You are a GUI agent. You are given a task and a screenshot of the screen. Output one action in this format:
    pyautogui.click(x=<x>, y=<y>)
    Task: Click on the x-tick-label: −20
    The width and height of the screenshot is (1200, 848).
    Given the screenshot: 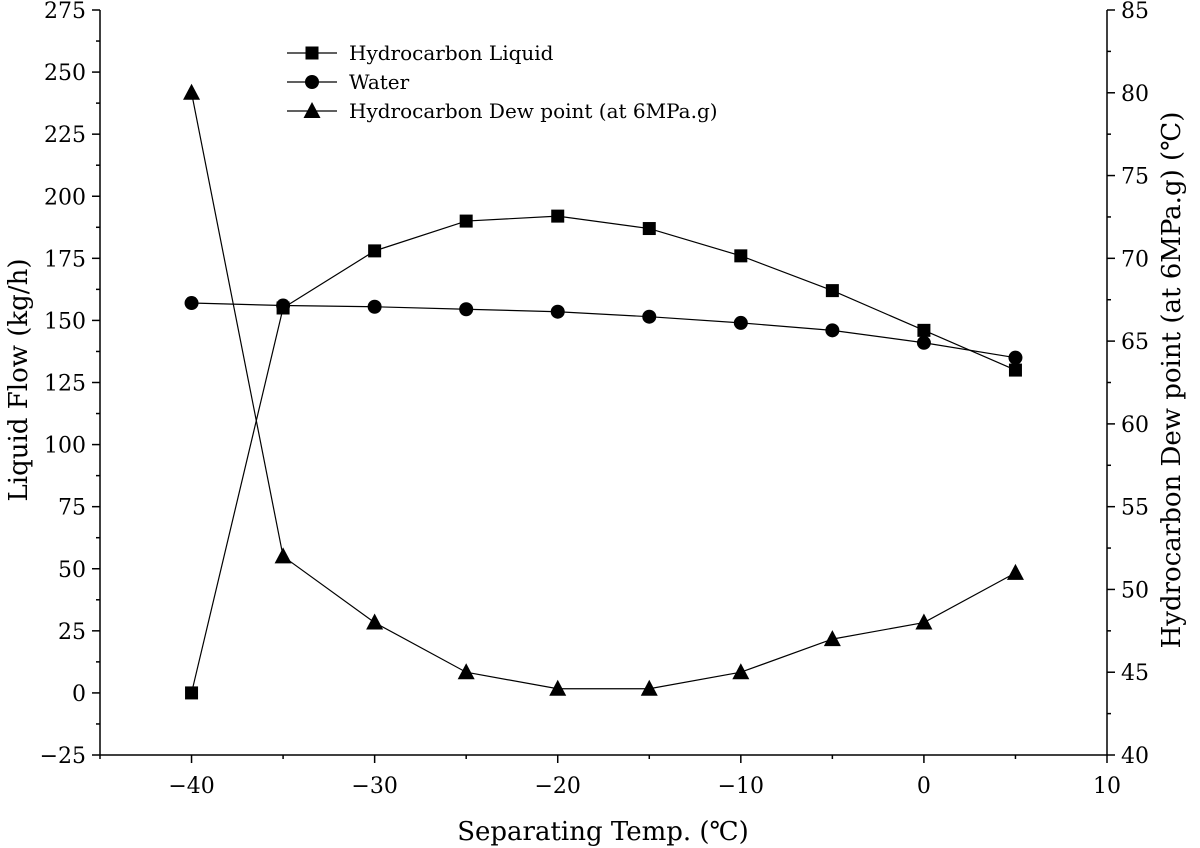 What is the action you would take?
    pyautogui.click(x=558, y=786)
    